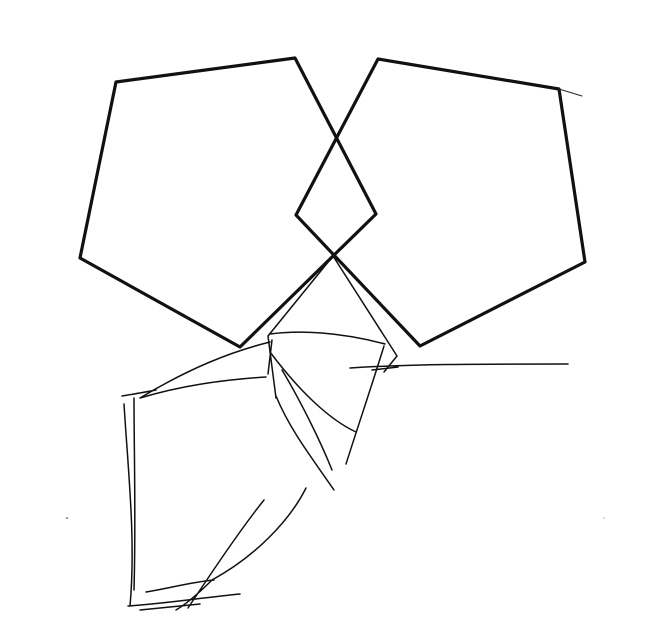  I want to click on sketch-crossbar, so click(326, 353).